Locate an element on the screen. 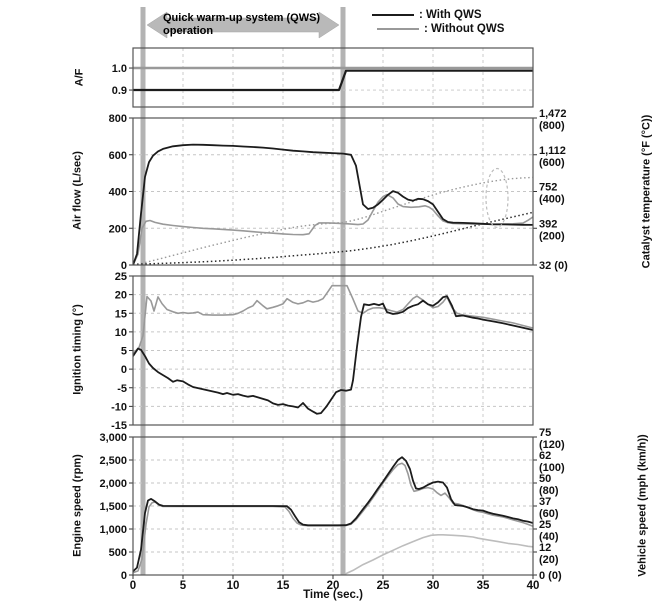 Image resolution: width=655 pixels, height=606 pixels. y-tick-label: 600 is located at coordinates (118, 156).